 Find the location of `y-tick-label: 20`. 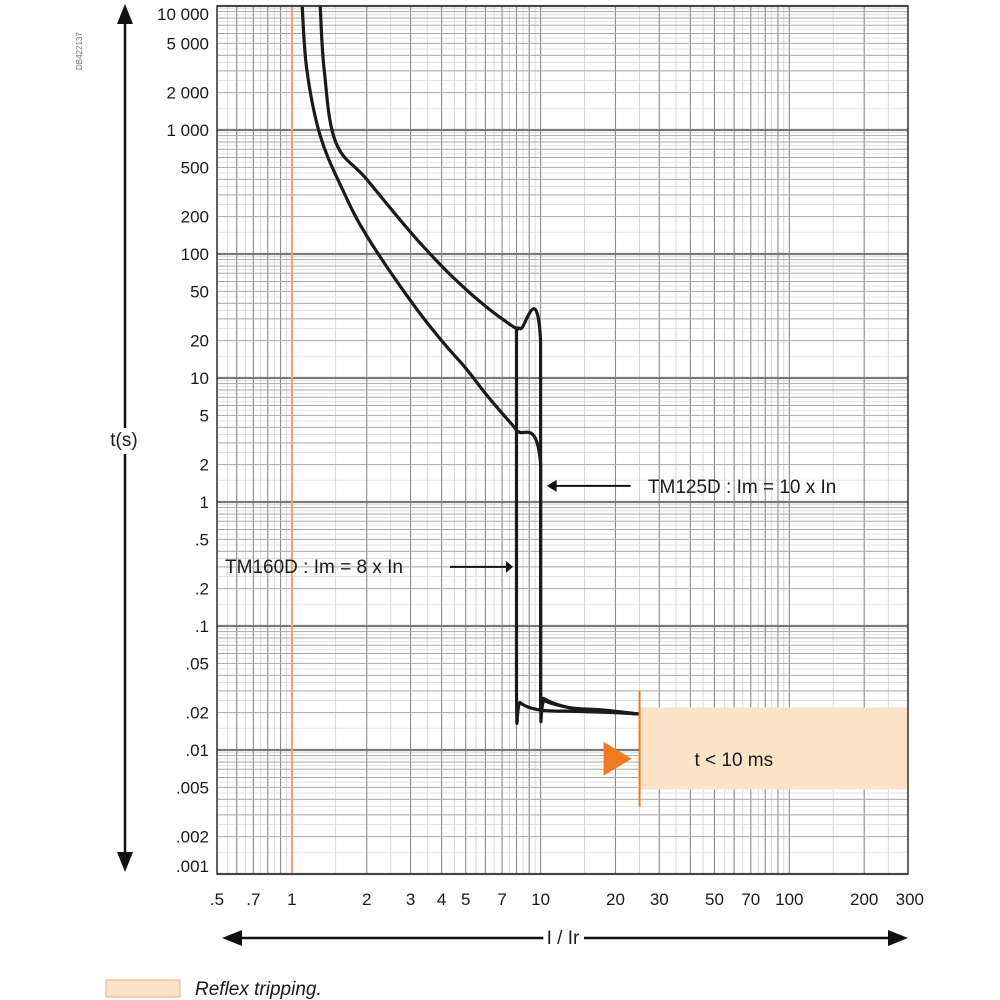

y-tick-label: 20 is located at coordinates (199, 341).